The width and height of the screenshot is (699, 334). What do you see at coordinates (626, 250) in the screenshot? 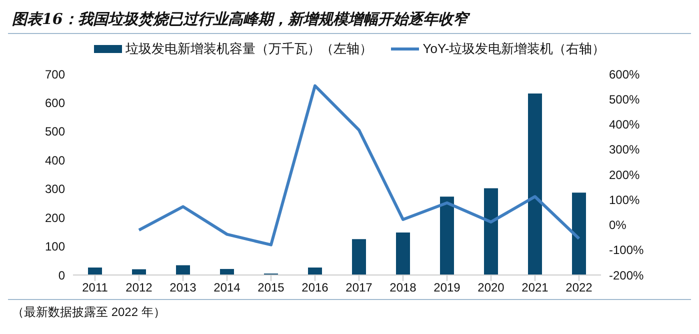
I see `y2-tick-label: -100%` at bounding box center [626, 250].